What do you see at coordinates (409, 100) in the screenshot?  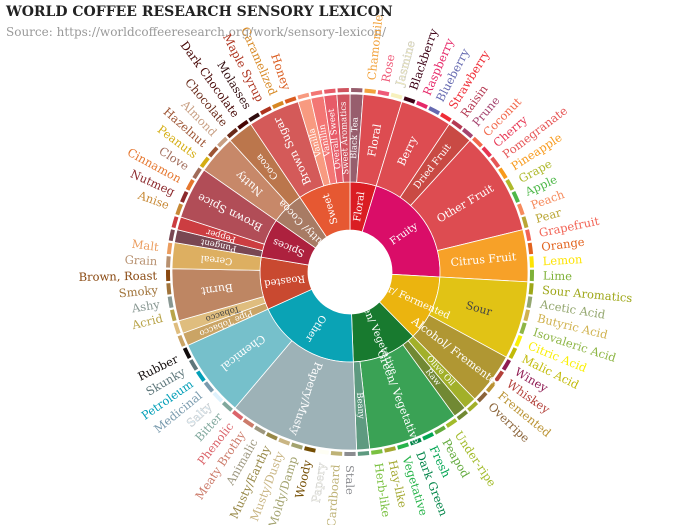 I see `flavor-tick-blackberry` at bounding box center [409, 100].